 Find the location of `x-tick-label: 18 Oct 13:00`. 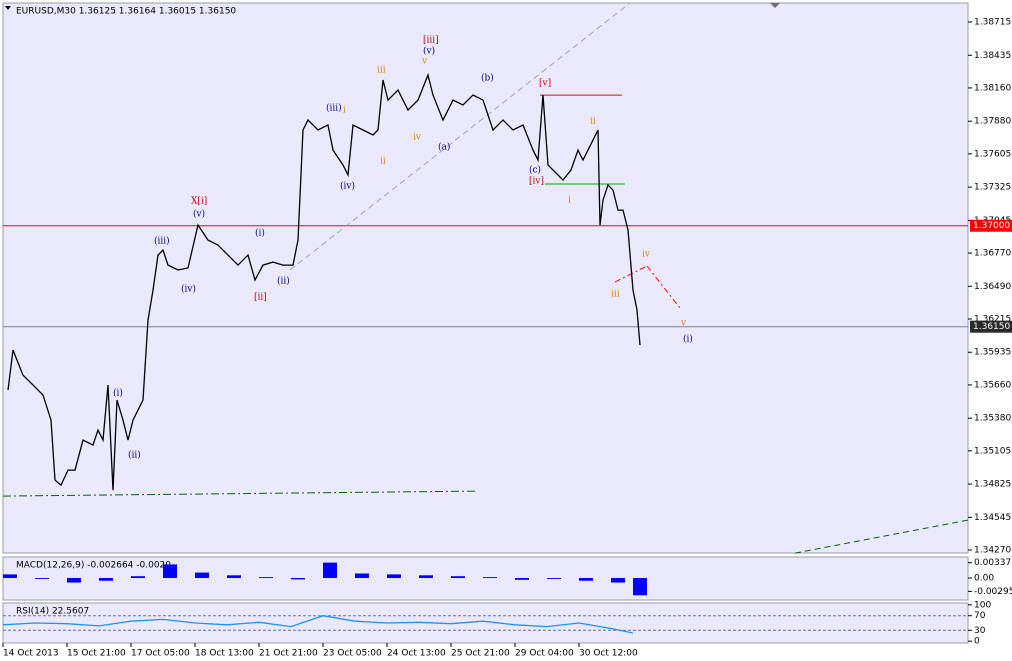

x-tick-label: 18 Oct 13:00 is located at coordinates (224, 654).